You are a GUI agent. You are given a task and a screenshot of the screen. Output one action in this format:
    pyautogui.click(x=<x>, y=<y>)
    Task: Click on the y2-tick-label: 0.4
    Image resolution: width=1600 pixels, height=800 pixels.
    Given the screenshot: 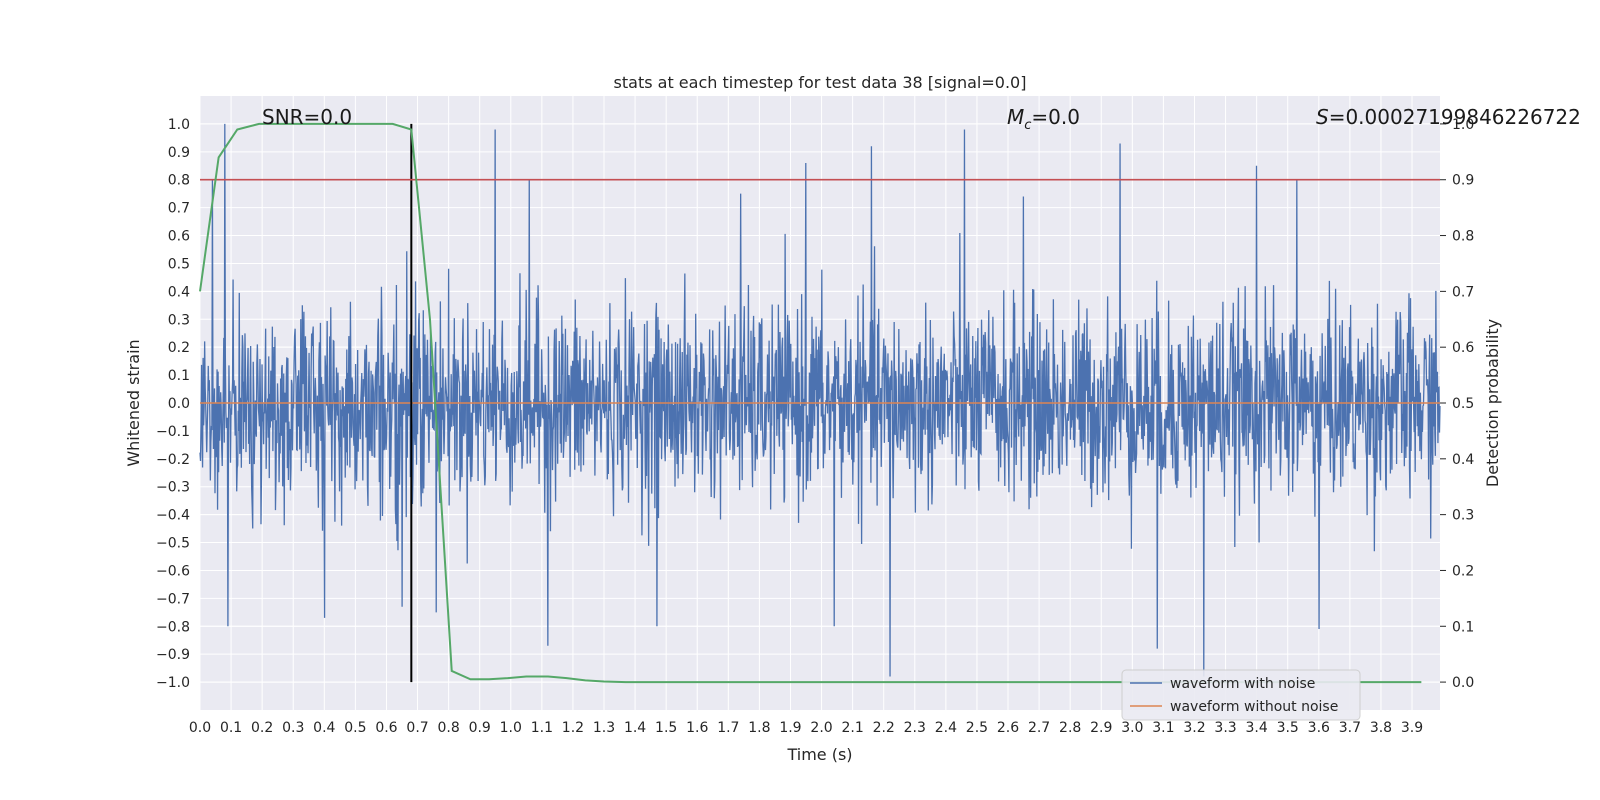 What is the action you would take?
    pyautogui.click(x=1463, y=460)
    